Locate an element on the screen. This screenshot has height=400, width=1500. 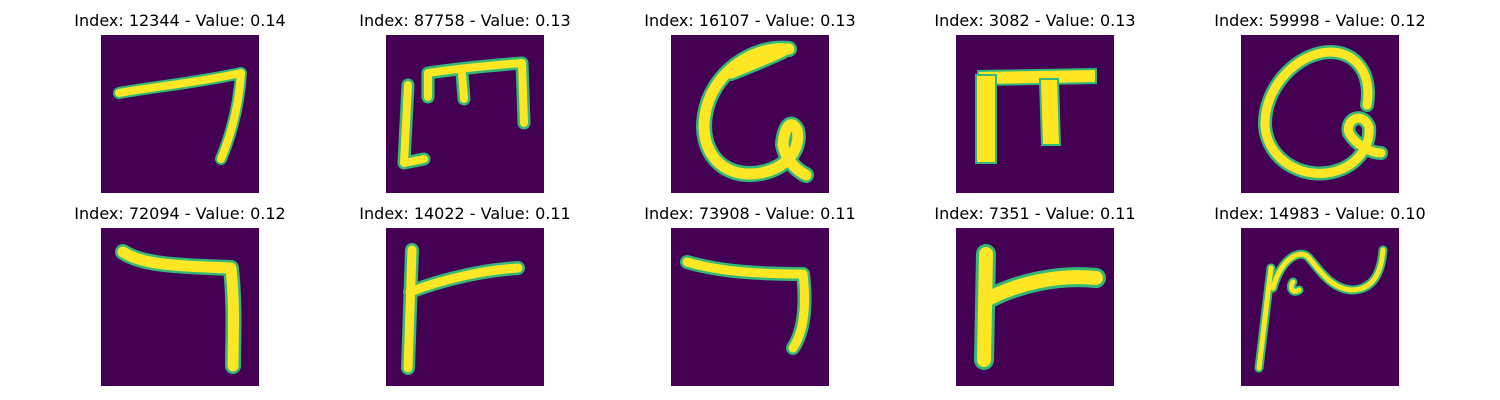
panel-title: Index: 12344 - Value: 0.14 is located at coordinates (180, 20).